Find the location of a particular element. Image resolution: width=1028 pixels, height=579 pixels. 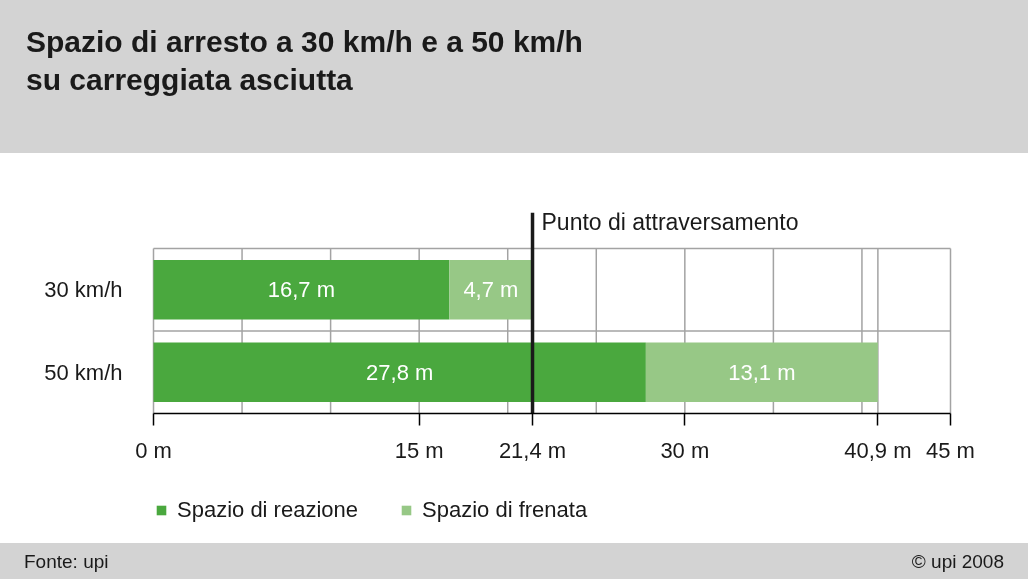

chart-title: Spazio di arresto a 30 km/h e a 50 km/h su carreggiata asciutta is located at coordinates (304, 61).